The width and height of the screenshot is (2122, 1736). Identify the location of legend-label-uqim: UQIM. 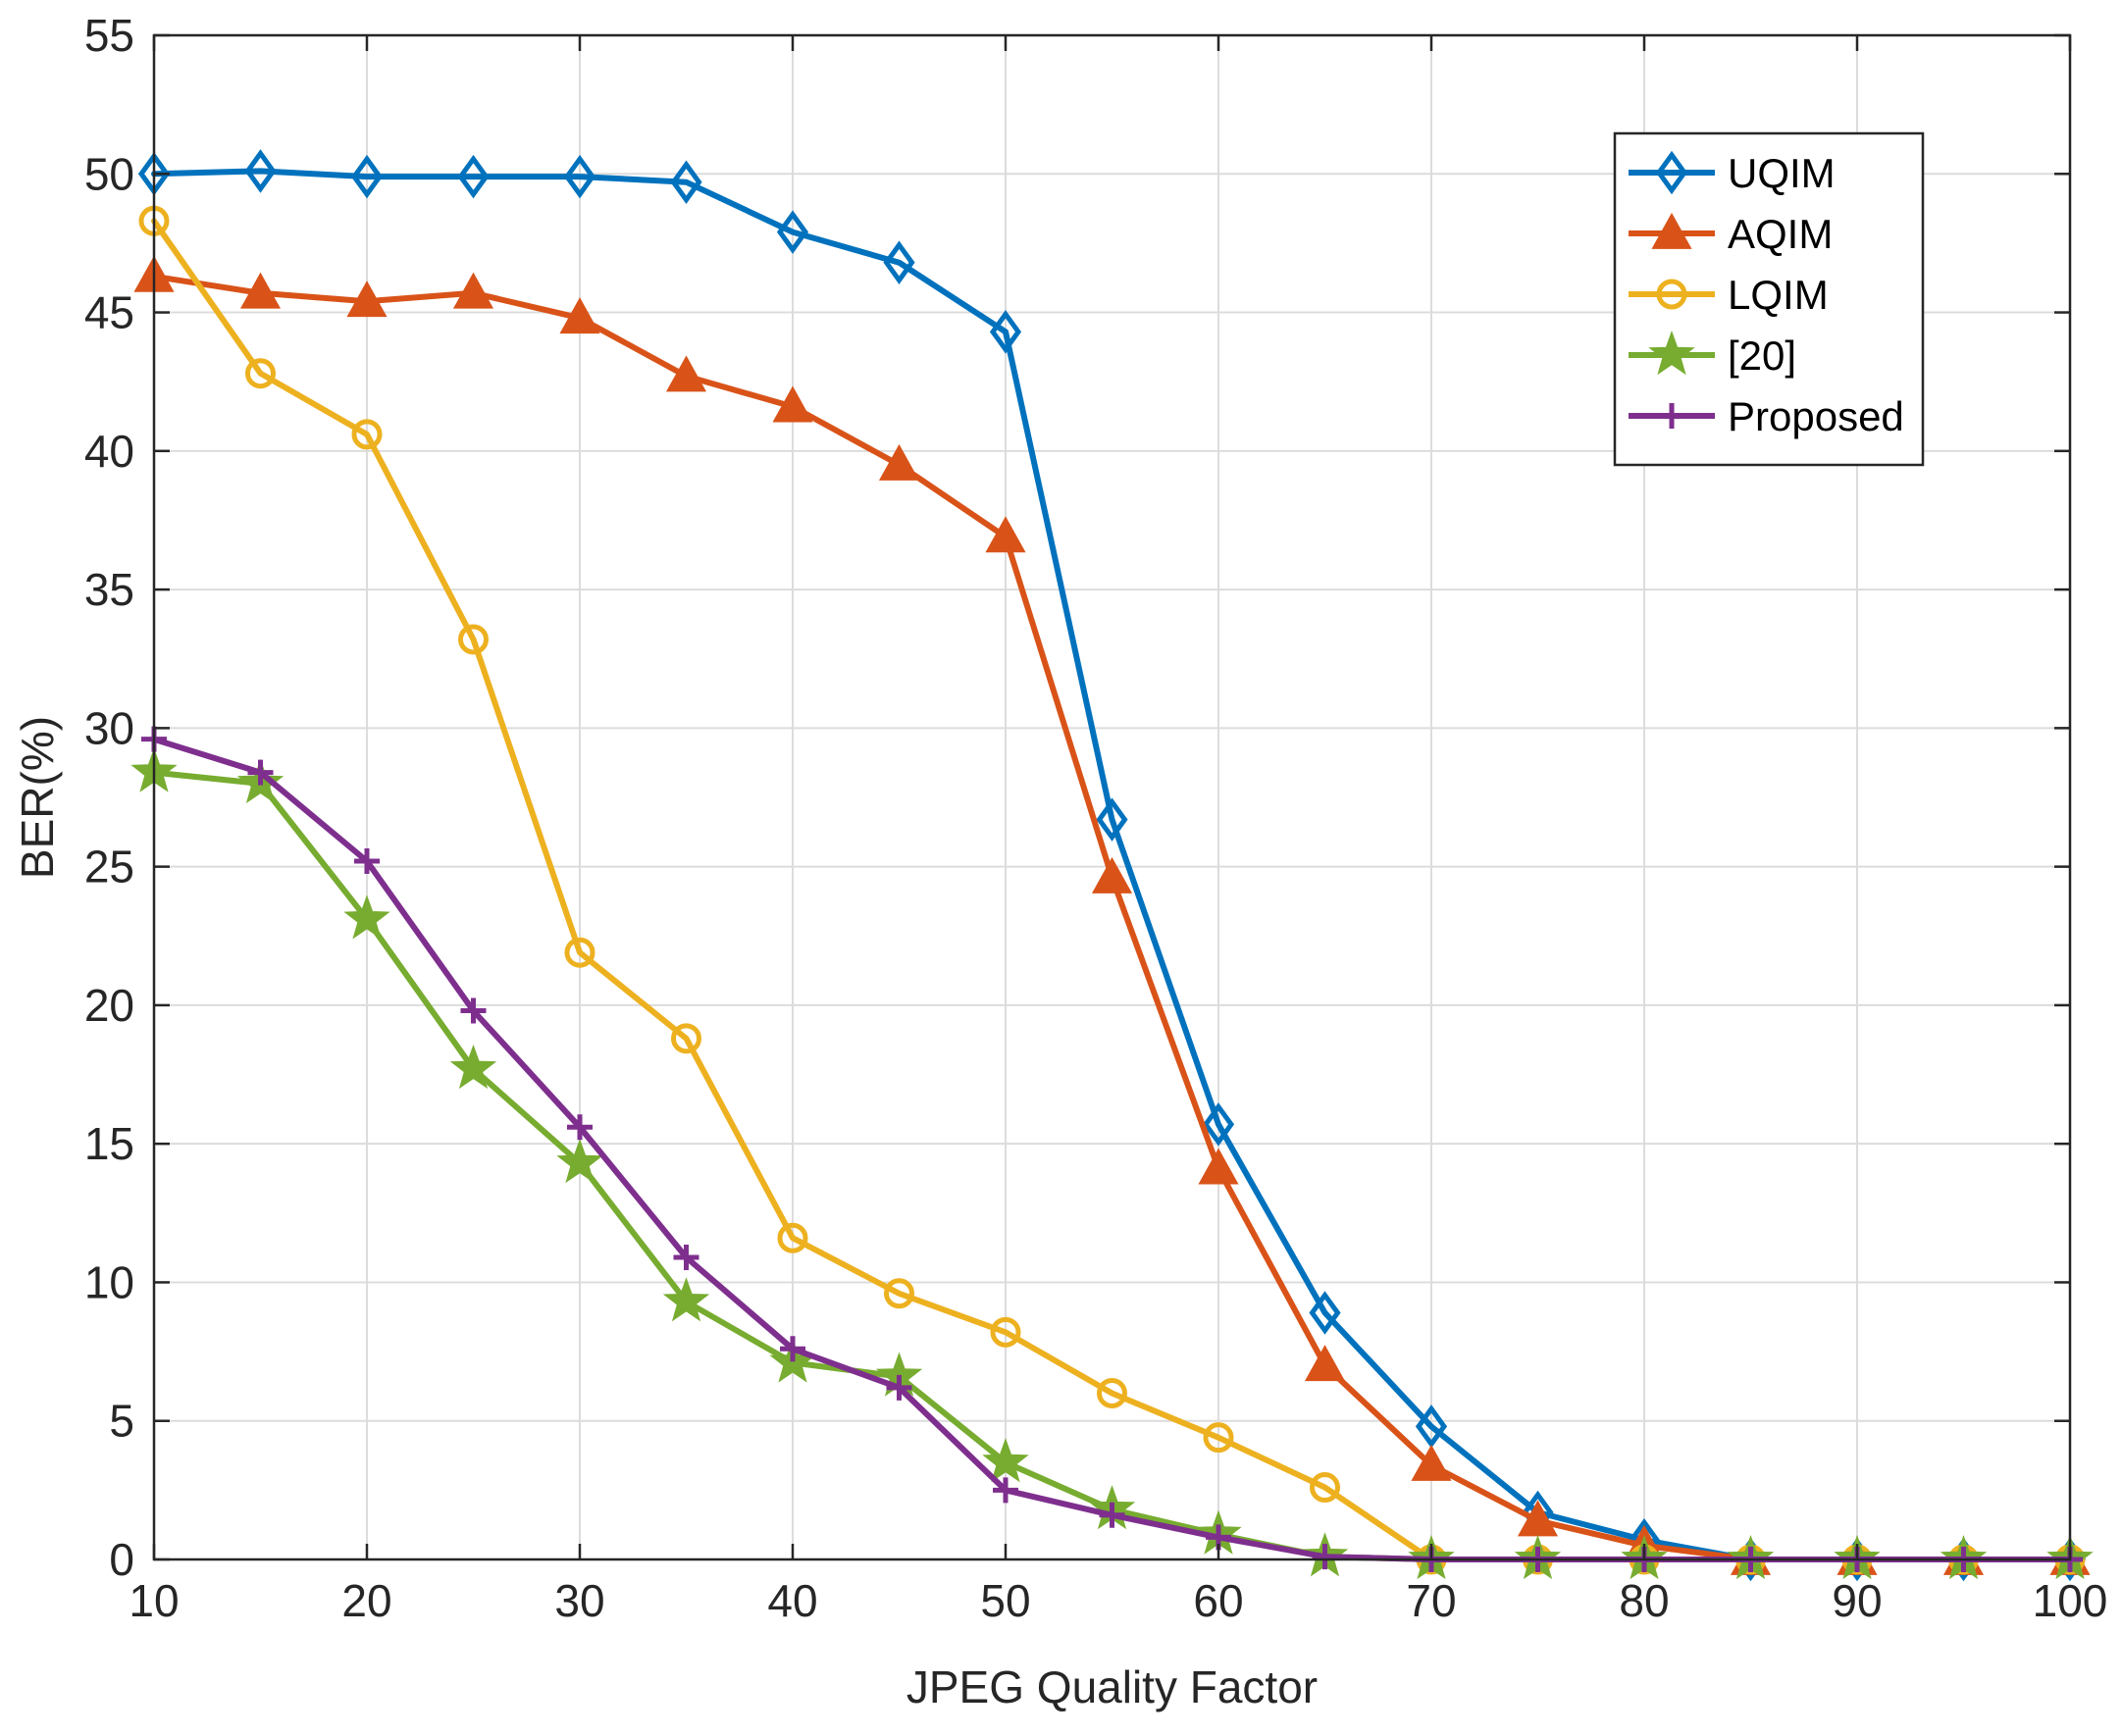
(1782, 173).